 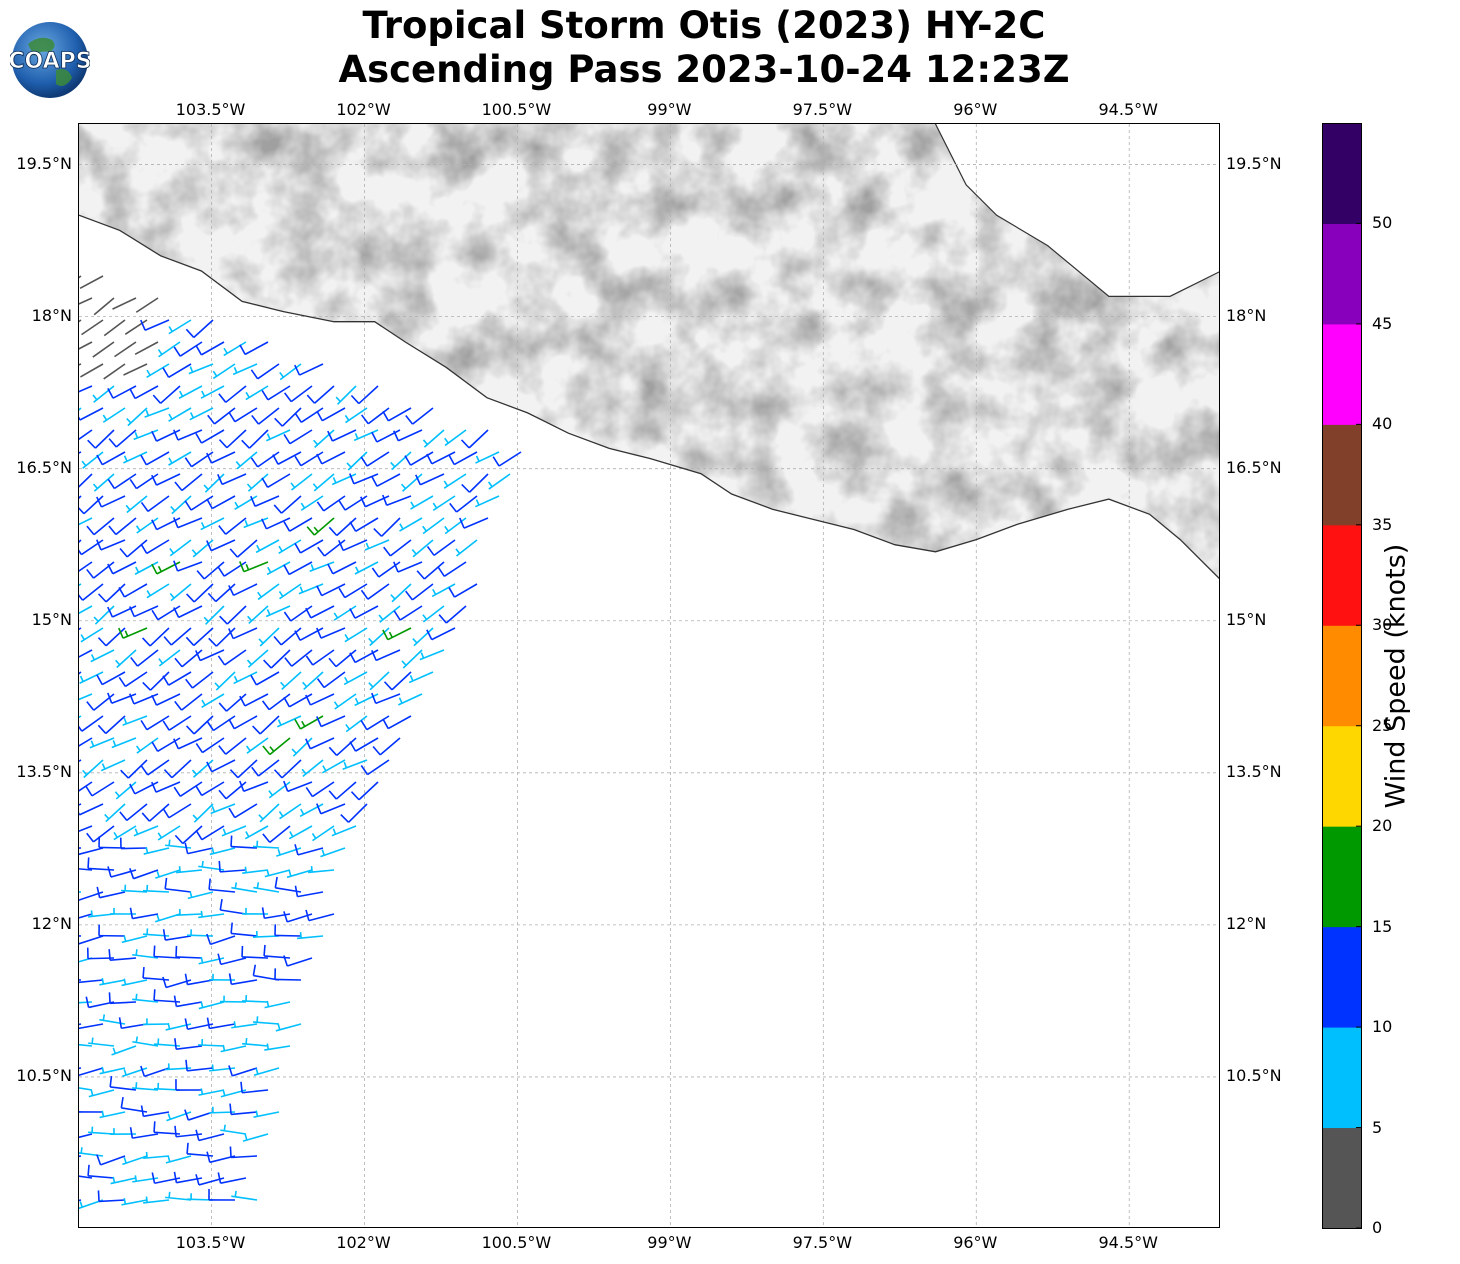 I want to click on coaps-logo: COAPS, so click(x=50, y=60).